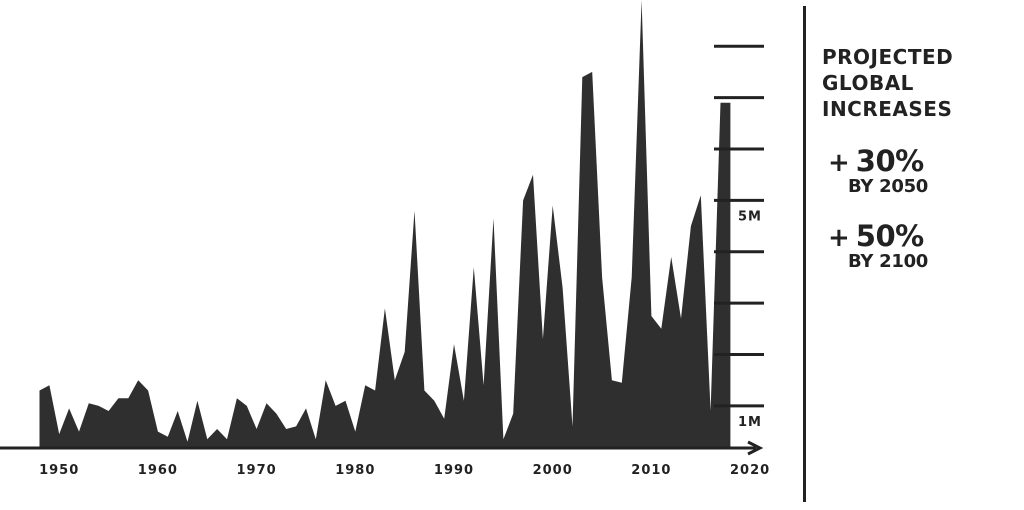 The height and width of the screenshot is (510, 1024). I want to click on stat-year-2100: BY 2100, so click(888, 261).